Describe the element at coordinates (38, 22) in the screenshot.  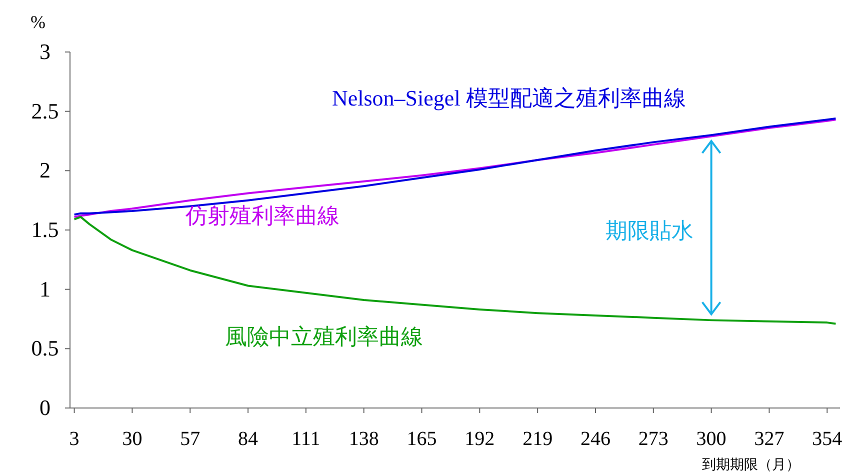
I see `y-axis-title: %` at that location.